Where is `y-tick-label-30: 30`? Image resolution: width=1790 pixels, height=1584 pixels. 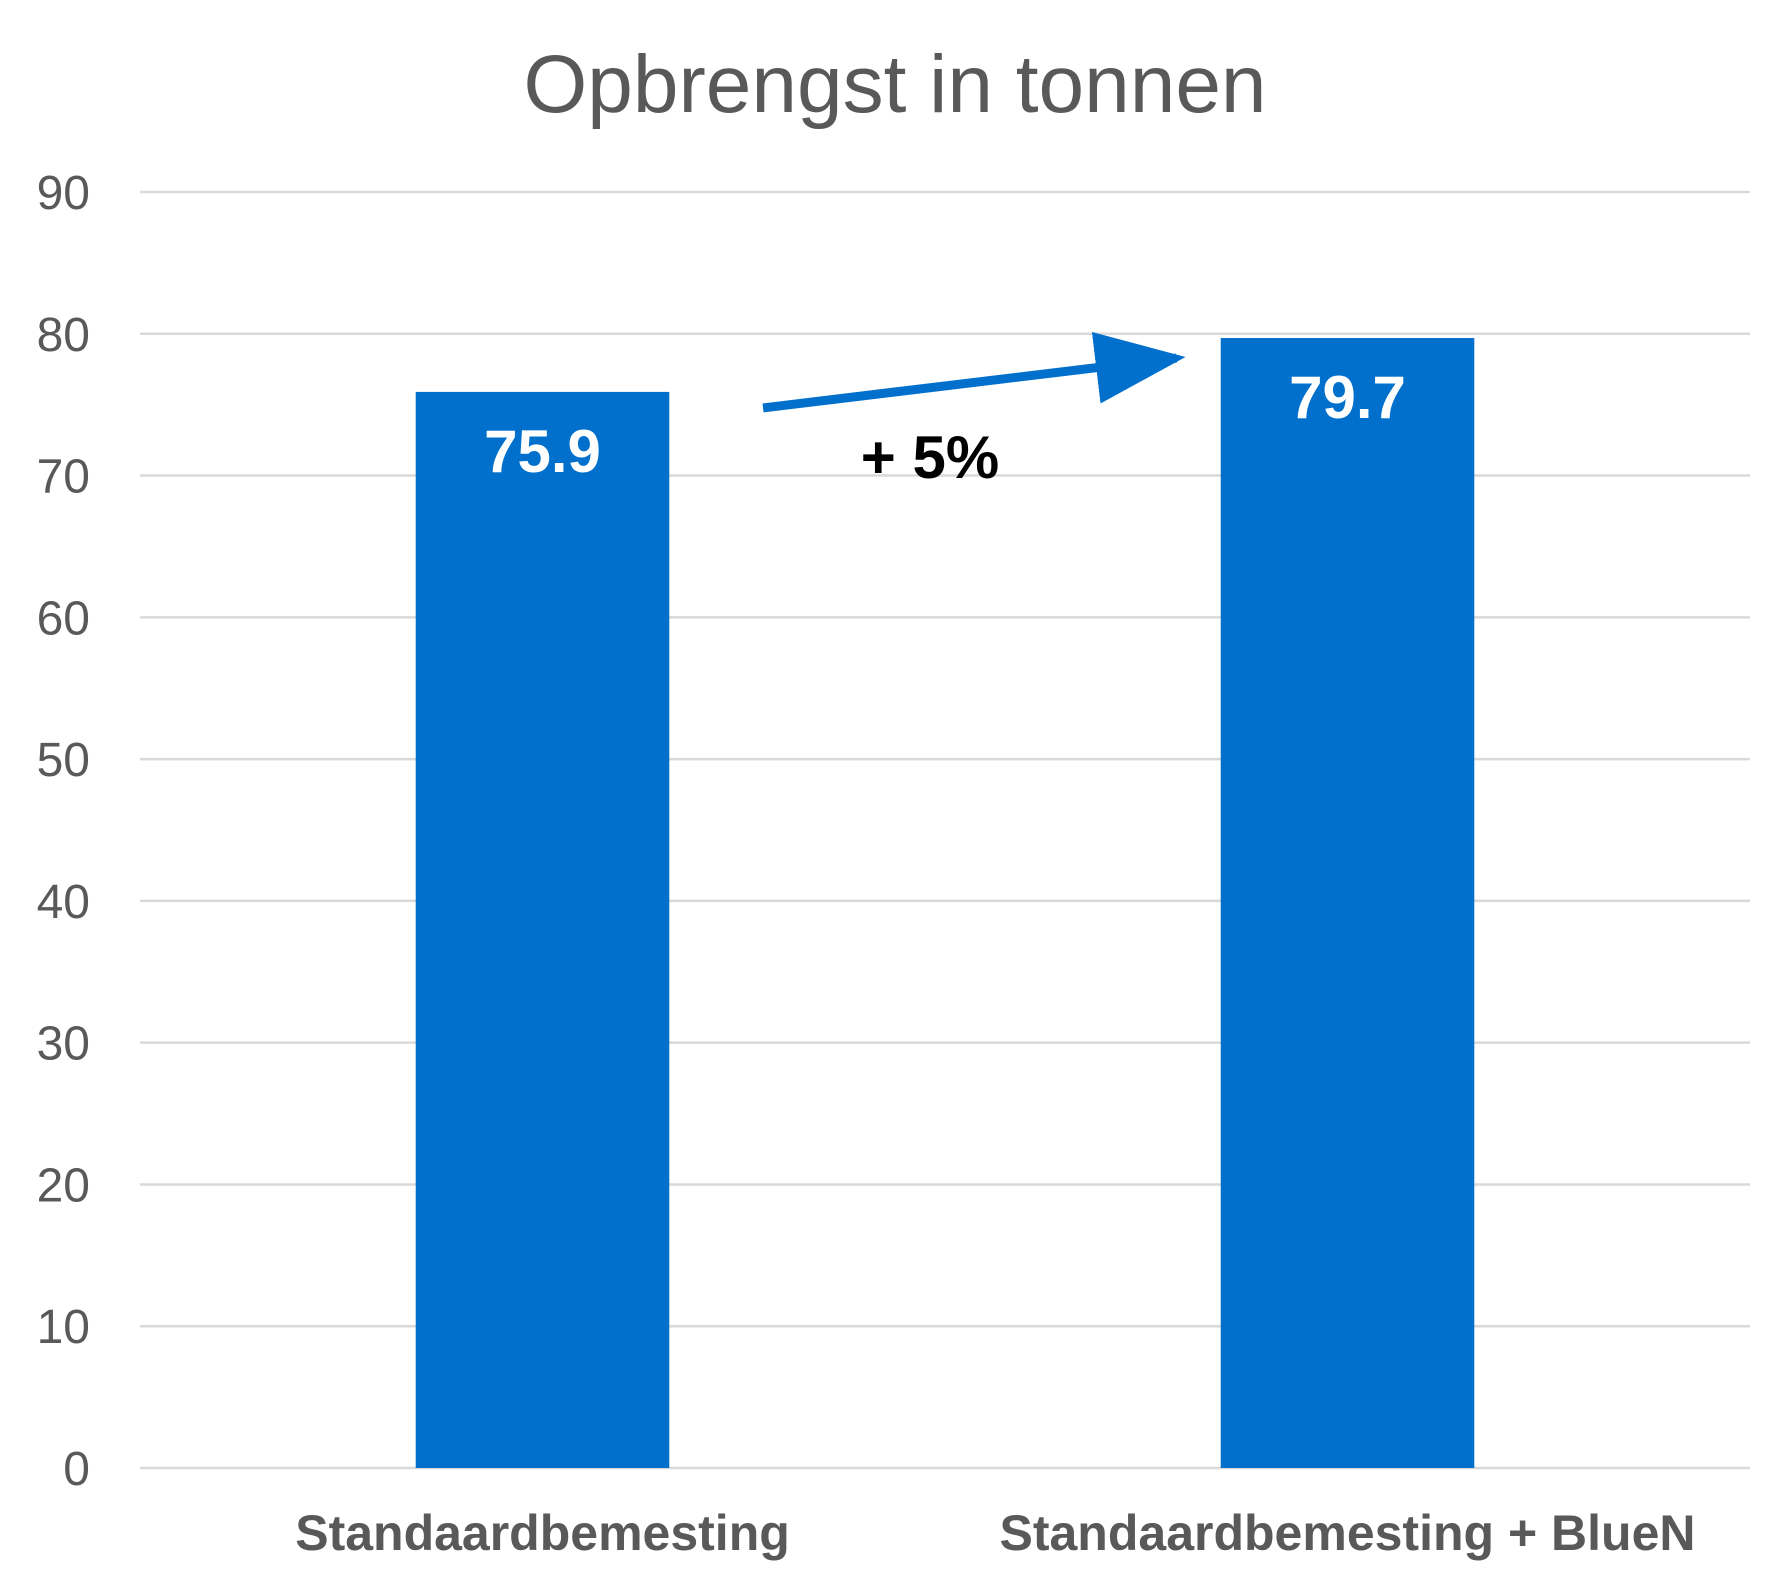 y-tick-label-30: 30 is located at coordinates (63, 1044).